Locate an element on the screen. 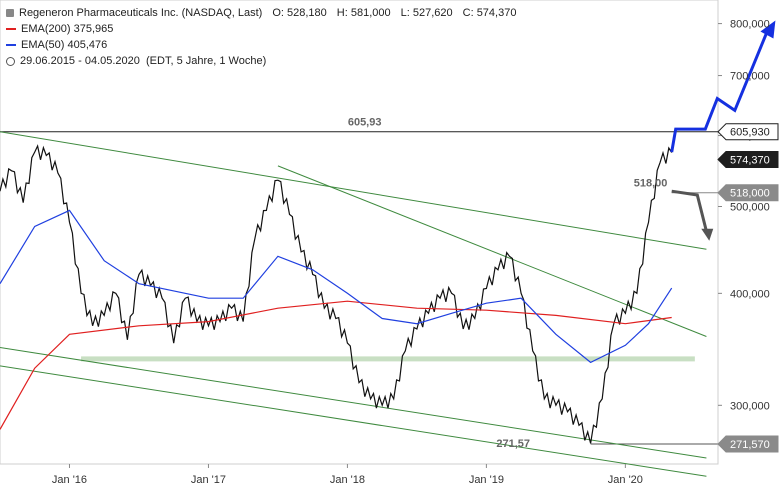 The height and width of the screenshot is (490, 780). y-tick-label-0: 300,000 is located at coordinates (750, 406).